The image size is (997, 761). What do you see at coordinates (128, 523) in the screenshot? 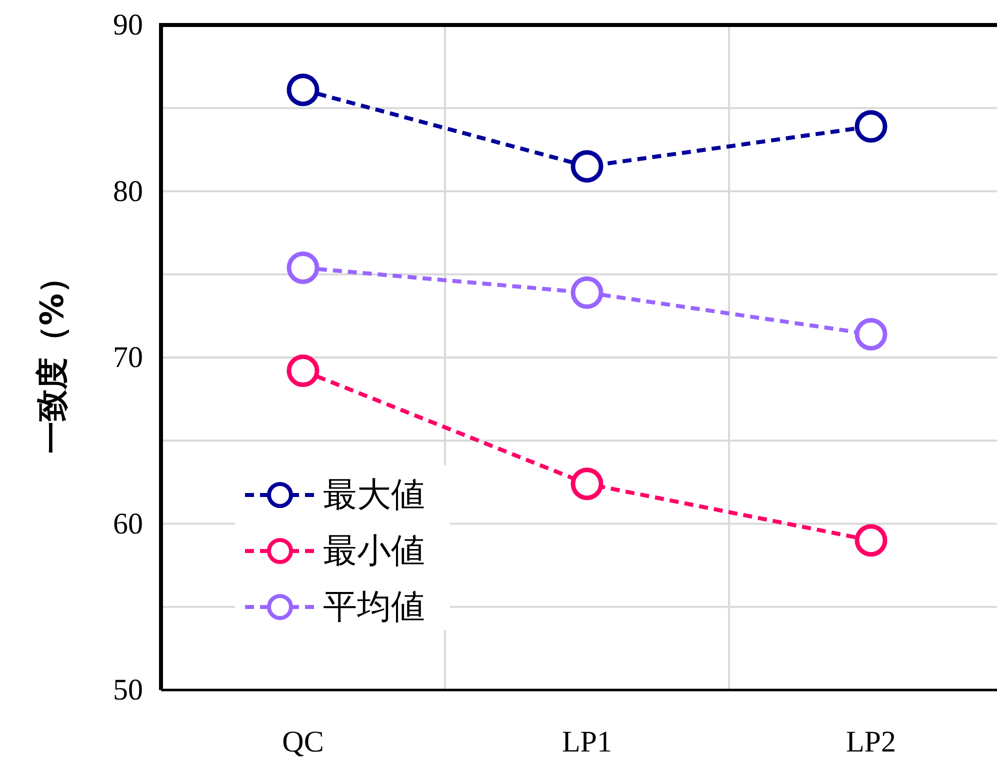
I see `y-tick-label: 60` at bounding box center [128, 523].